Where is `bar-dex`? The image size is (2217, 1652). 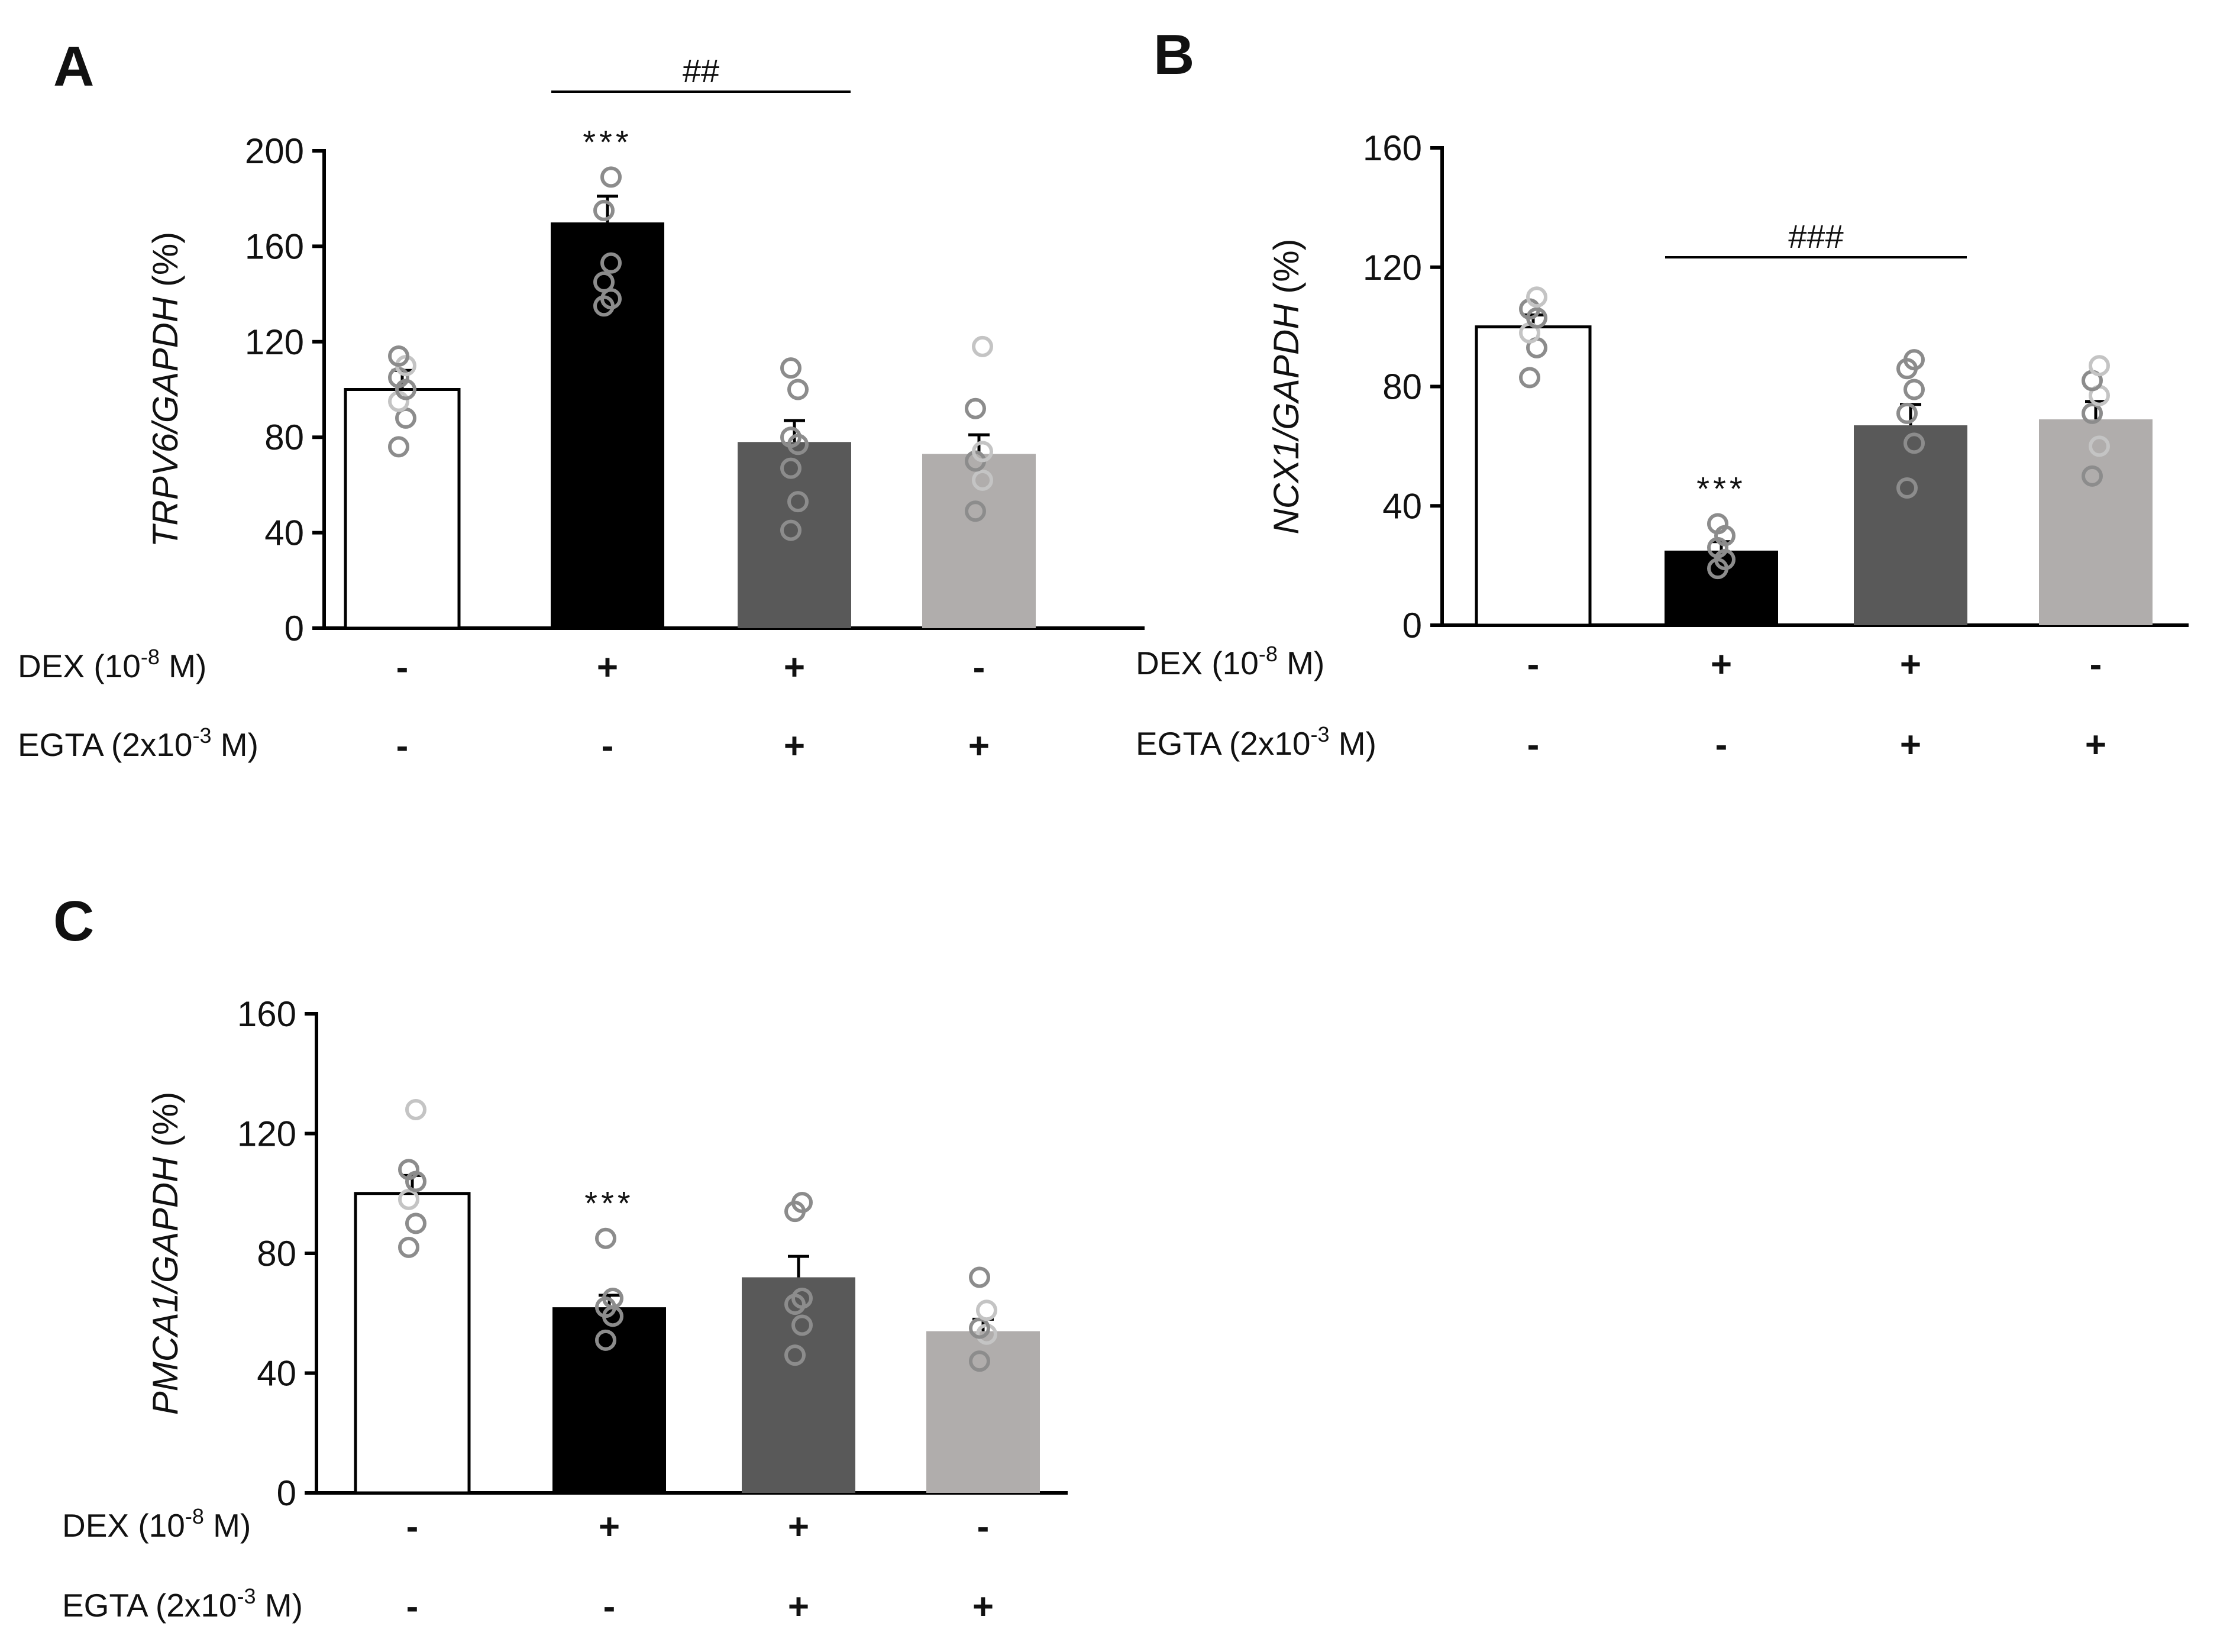 bar-dex is located at coordinates (1721, 587).